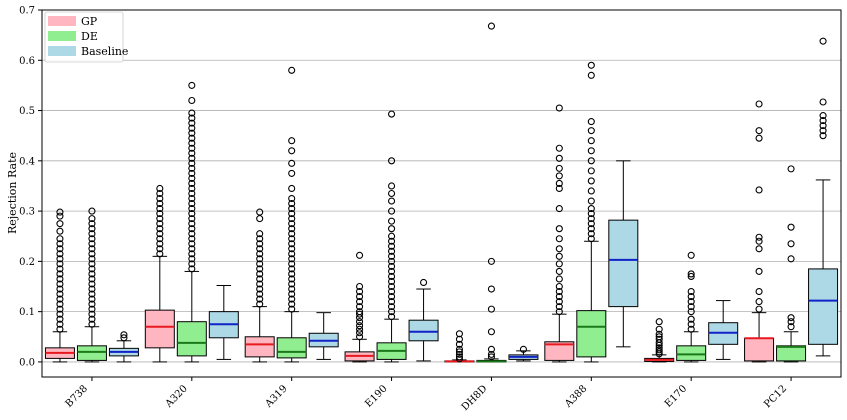 This screenshot has height=420, width=847. Describe the element at coordinates (27, 161) in the screenshot. I see `y-tick-label: 0.4` at that location.